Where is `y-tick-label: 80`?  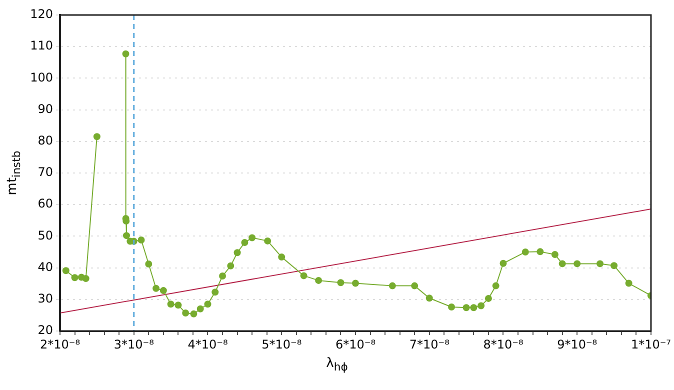
y-tick-label: 80 is located at coordinates (45, 141).